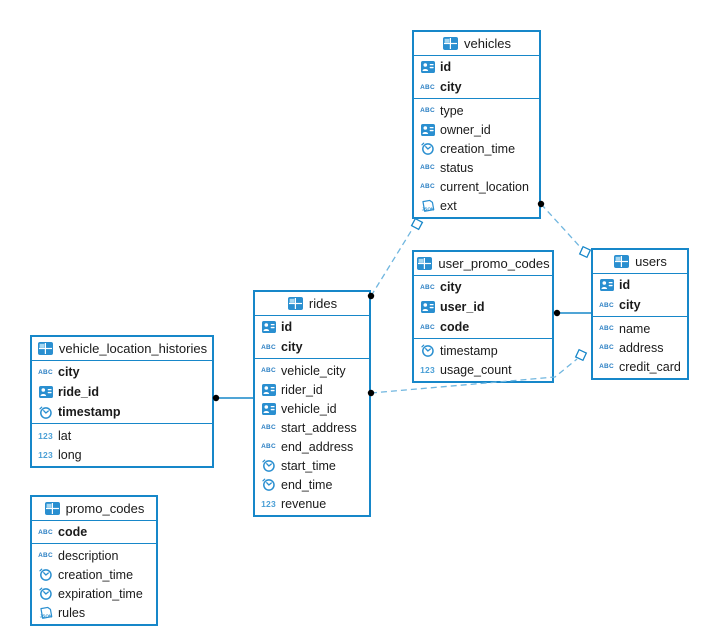  I want to click on column-name: ride_id, so click(78, 392).